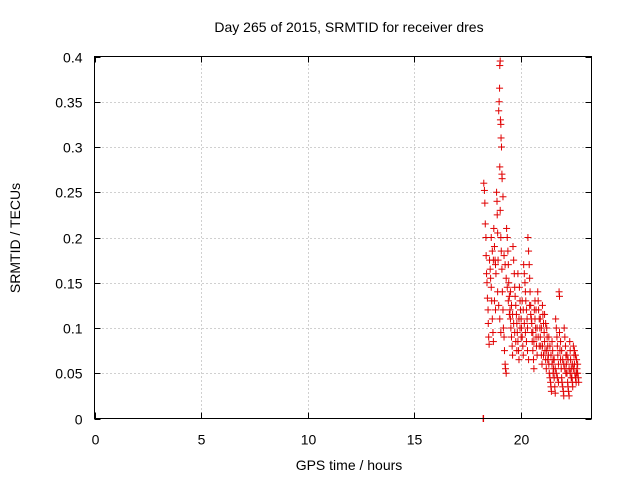  I want to click on x-tick-label: 10, so click(309, 440).